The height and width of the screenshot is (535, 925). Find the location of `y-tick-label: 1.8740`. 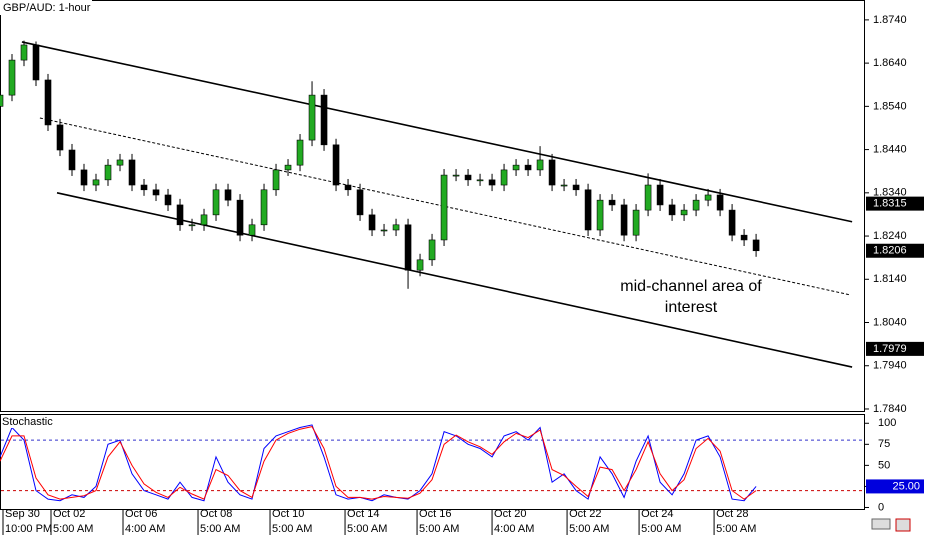

y-tick-label: 1.8740 is located at coordinates (890, 20).